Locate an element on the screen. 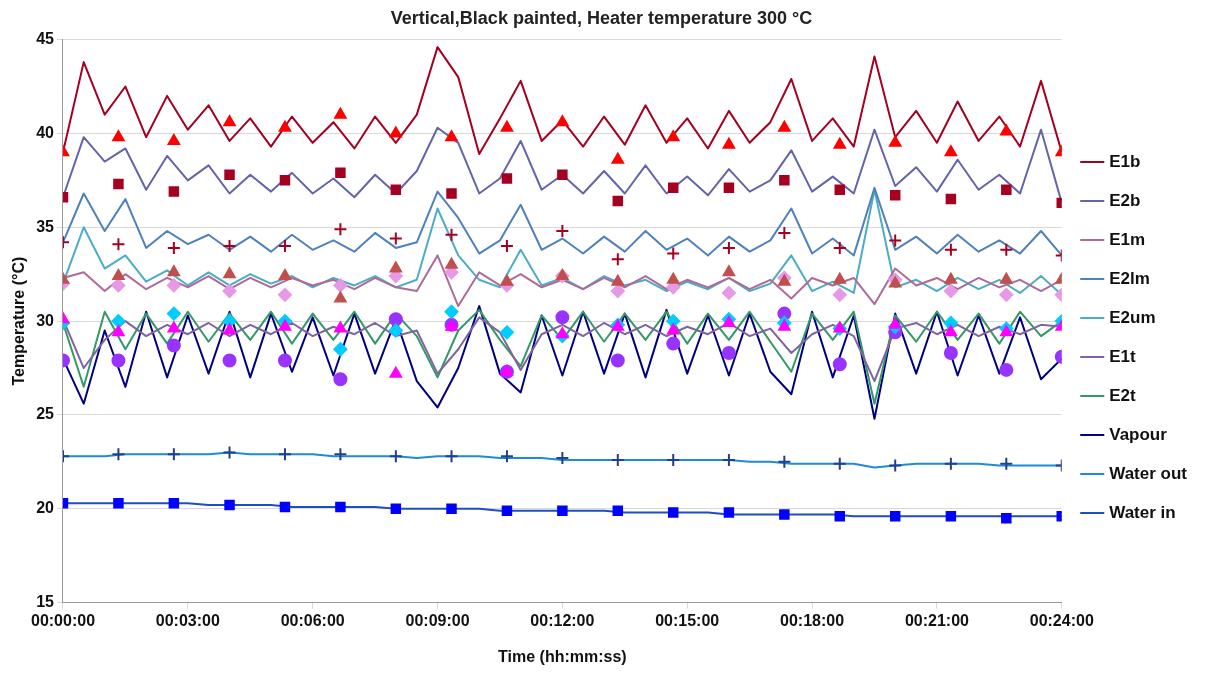 The image size is (1207, 677). x-tick-label: 00:00:00 is located at coordinates (63, 620).